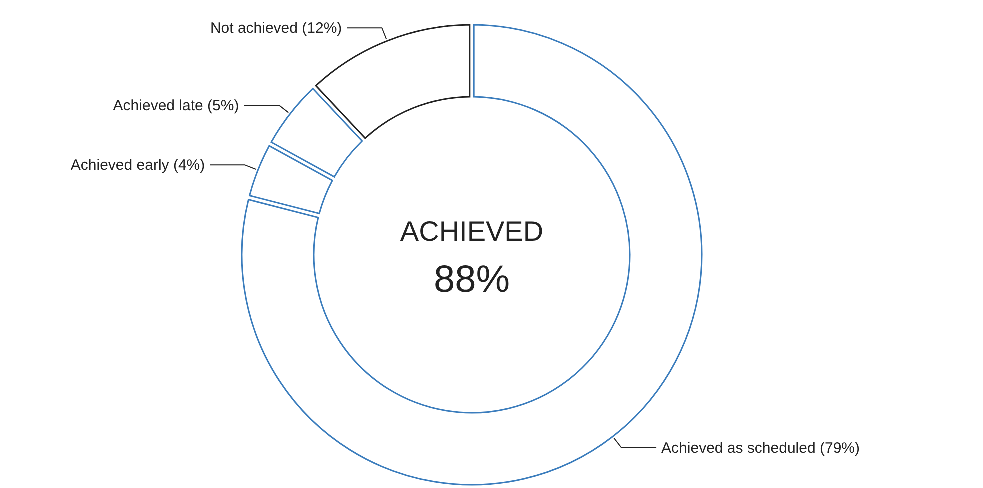  Describe the element at coordinates (472, 280) in the screenshot. I see `text: 88%` at that location.